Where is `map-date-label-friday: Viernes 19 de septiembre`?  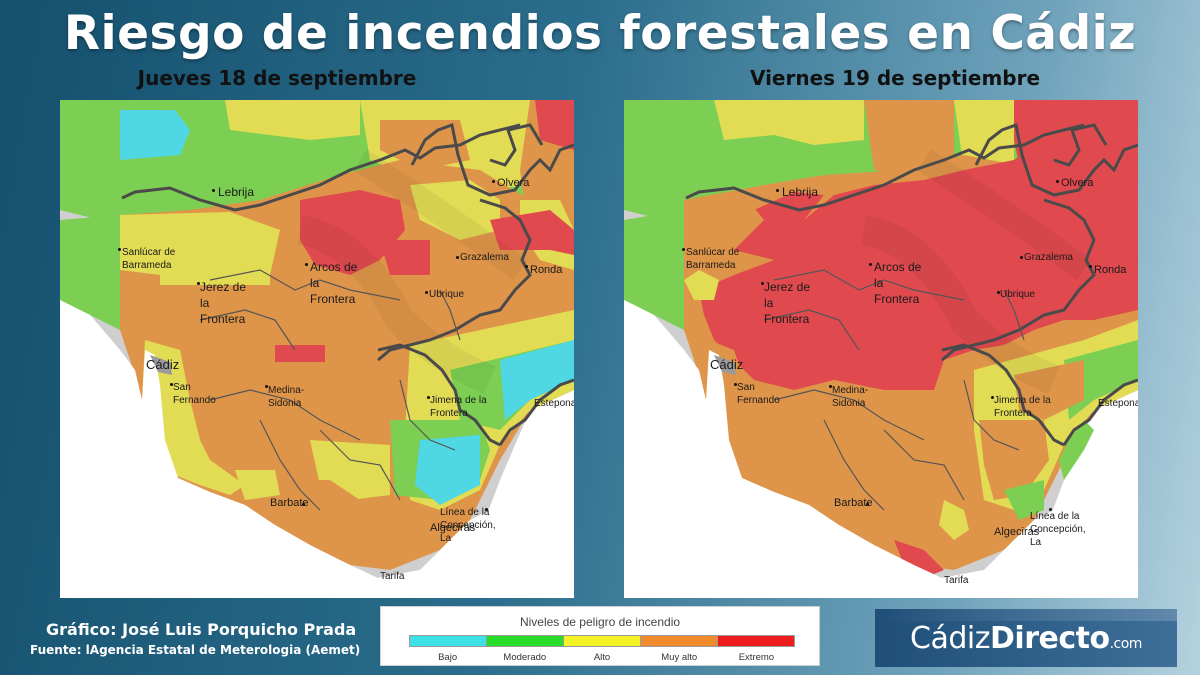 map-date-label-friday: Viernes 19 de septiembre is located at coordinates (895, 78).